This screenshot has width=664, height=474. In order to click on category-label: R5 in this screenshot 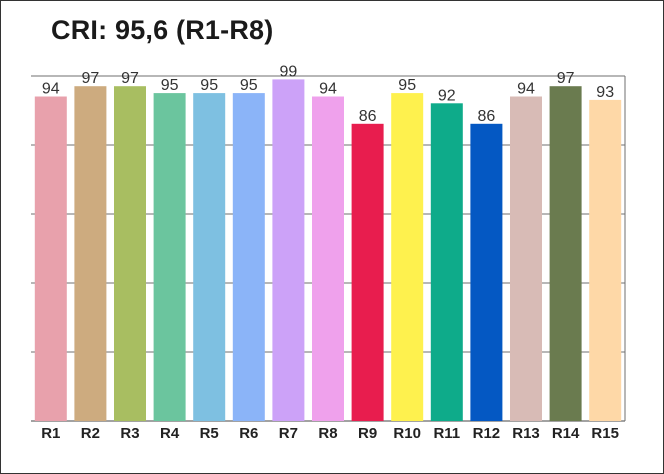, I will do `click(209, 433)`.